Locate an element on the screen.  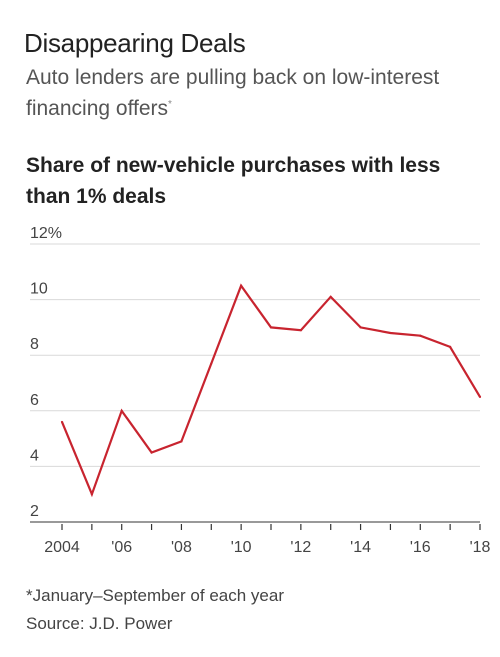
data-point-2004 is located at coordinates (62, 422).